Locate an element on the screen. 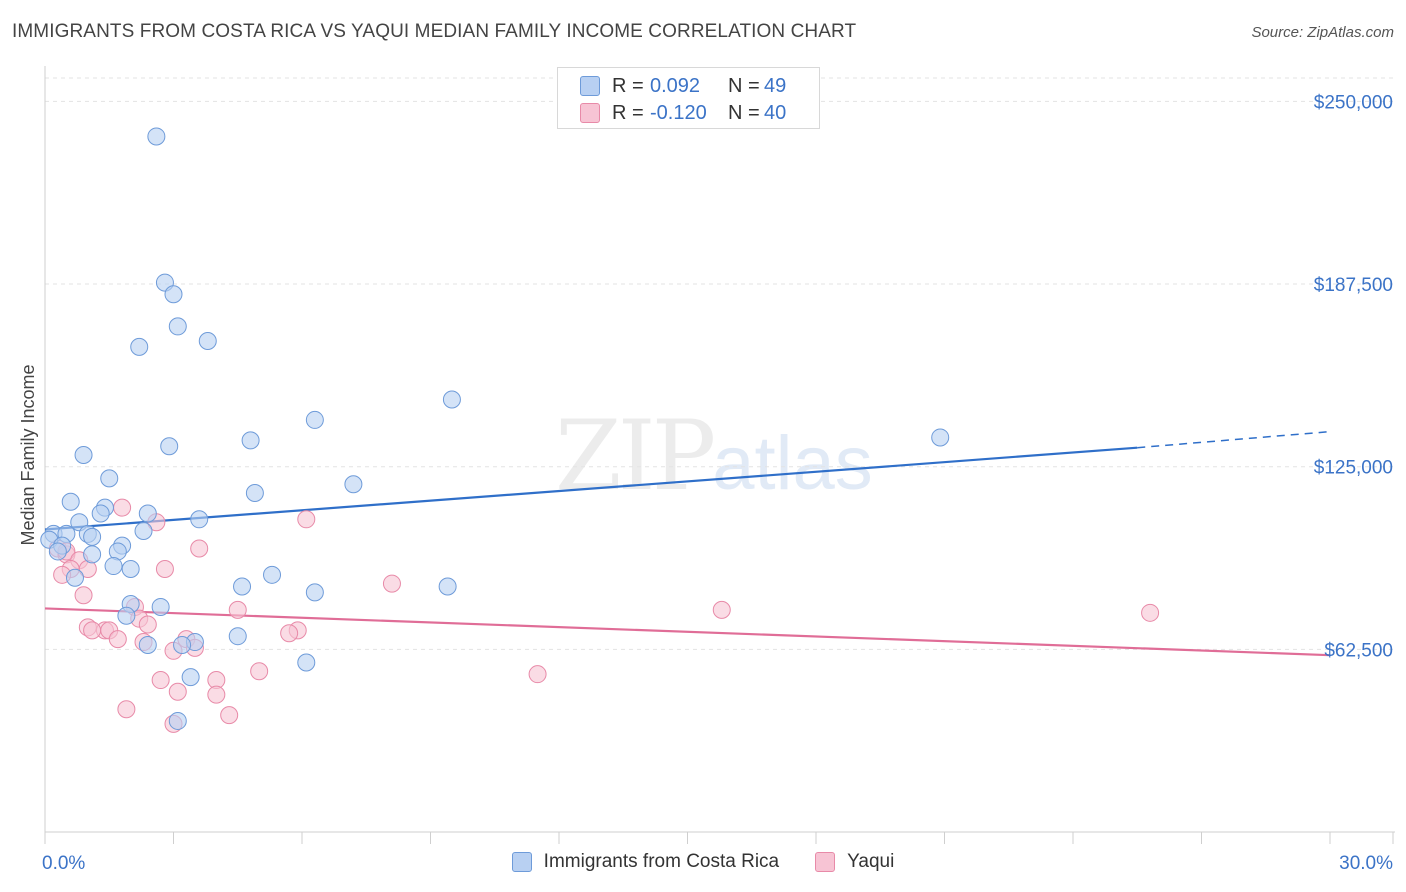  y-tick-label: $250,000 is located at coordinates (1353, 102).